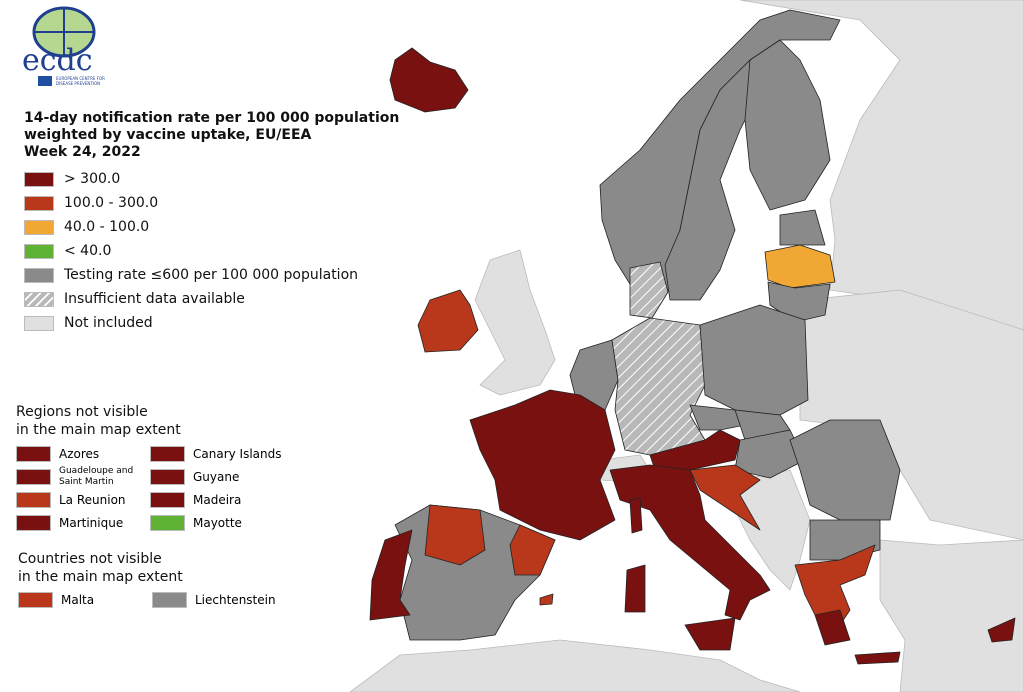 This screenshot has width=1024, height=692. I want to click on regions-item: Mayotte, so click(220, 523).